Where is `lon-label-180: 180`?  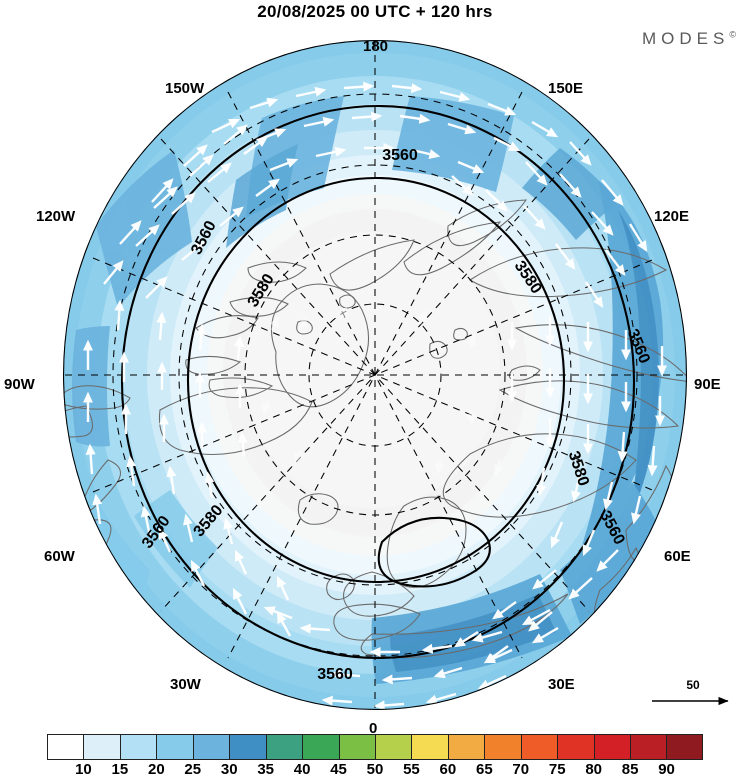
lon-label-180: 180 is located at coordinates (376, 46).